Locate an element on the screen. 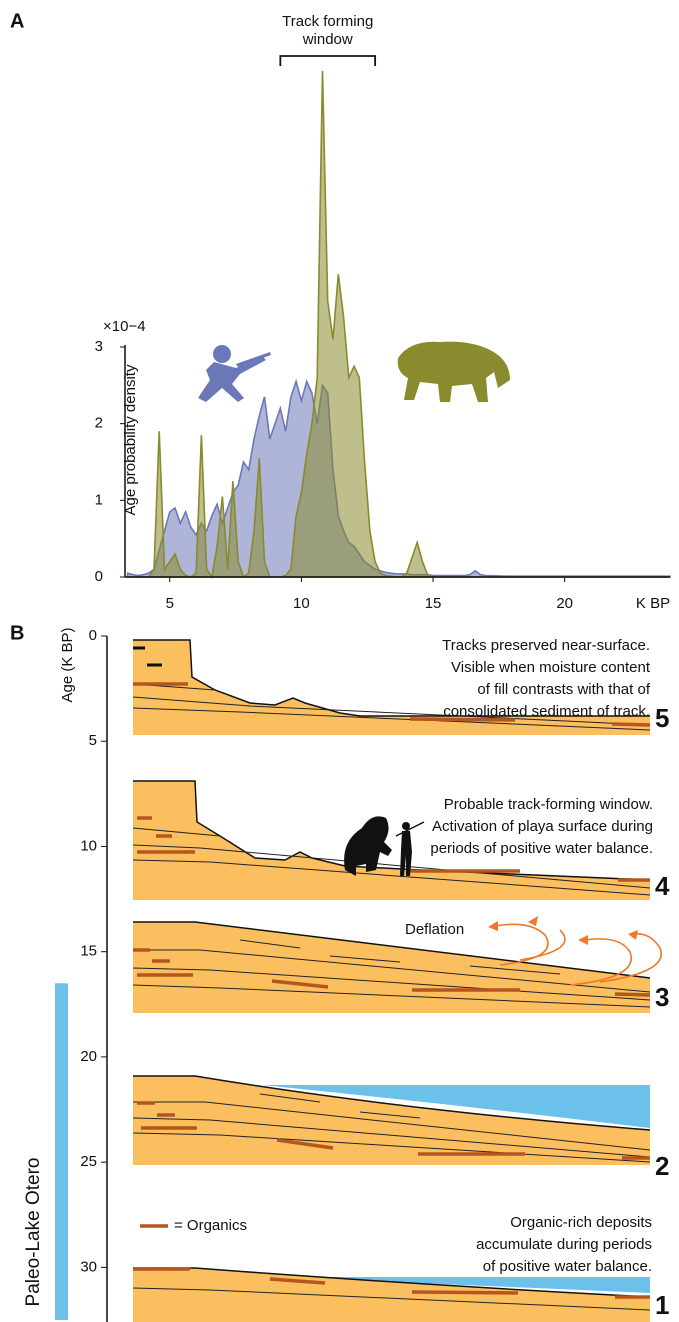  y-tick-label: 3 is located at coordinates (99, 346).